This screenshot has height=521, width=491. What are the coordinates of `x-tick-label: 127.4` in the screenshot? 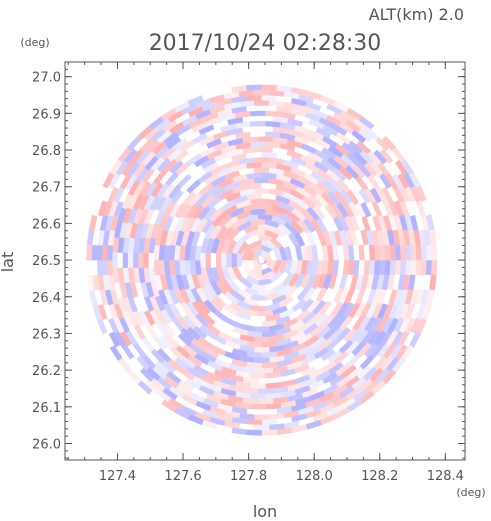 It's located at (117, 476).